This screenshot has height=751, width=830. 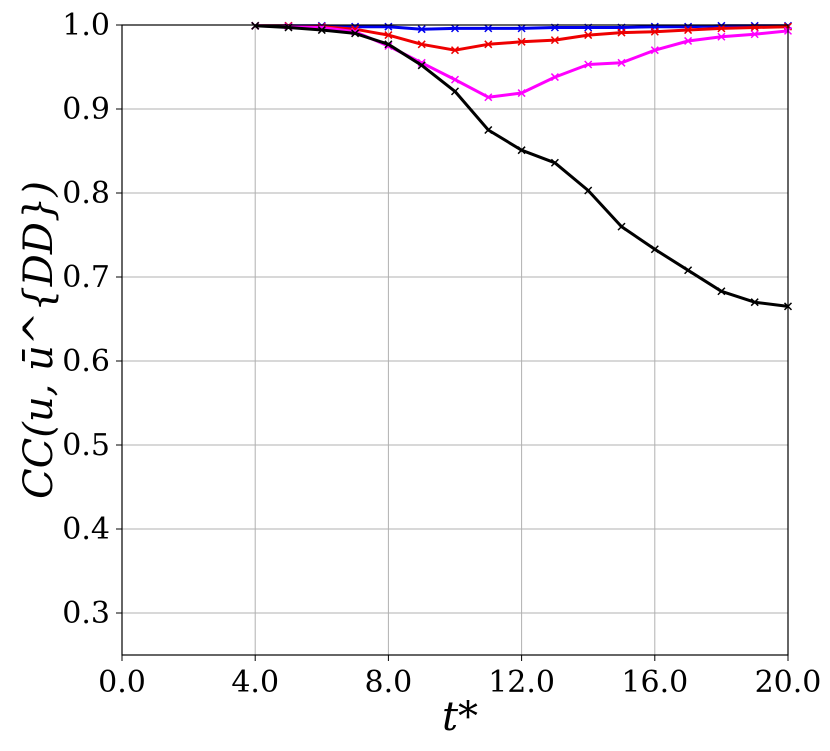 What do you see at coordinates (86, 277) in the screenshot?
I see `y-tick-label: 0.7` at bounding box center [86, 277].